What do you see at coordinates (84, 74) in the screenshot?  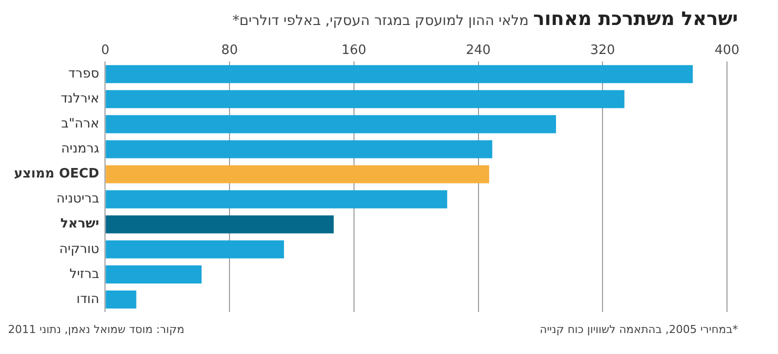 I see `y-tick-label: ספרד` at bounding box center [84, 74].